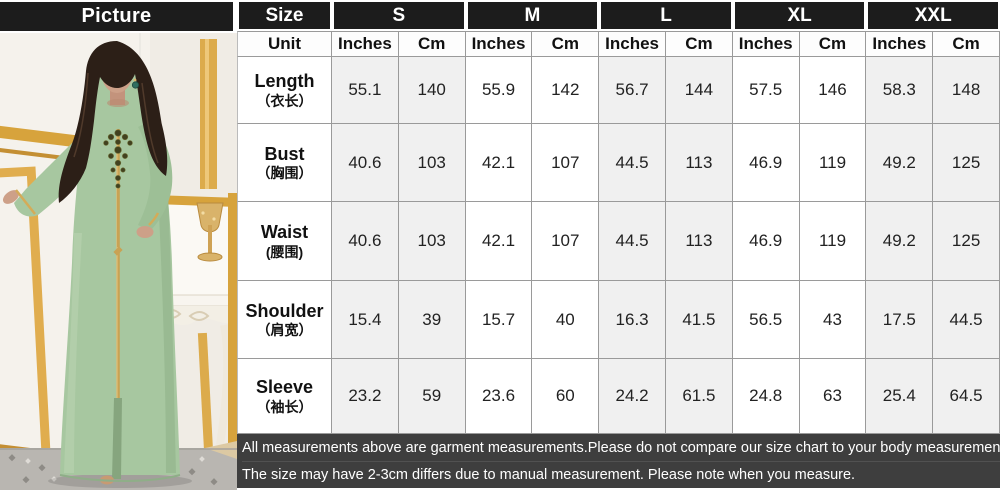 The image size is (1000, 490). Describe the element at coordinates (118, 159) in the screenshot. I see `bead-ornament` at that location.